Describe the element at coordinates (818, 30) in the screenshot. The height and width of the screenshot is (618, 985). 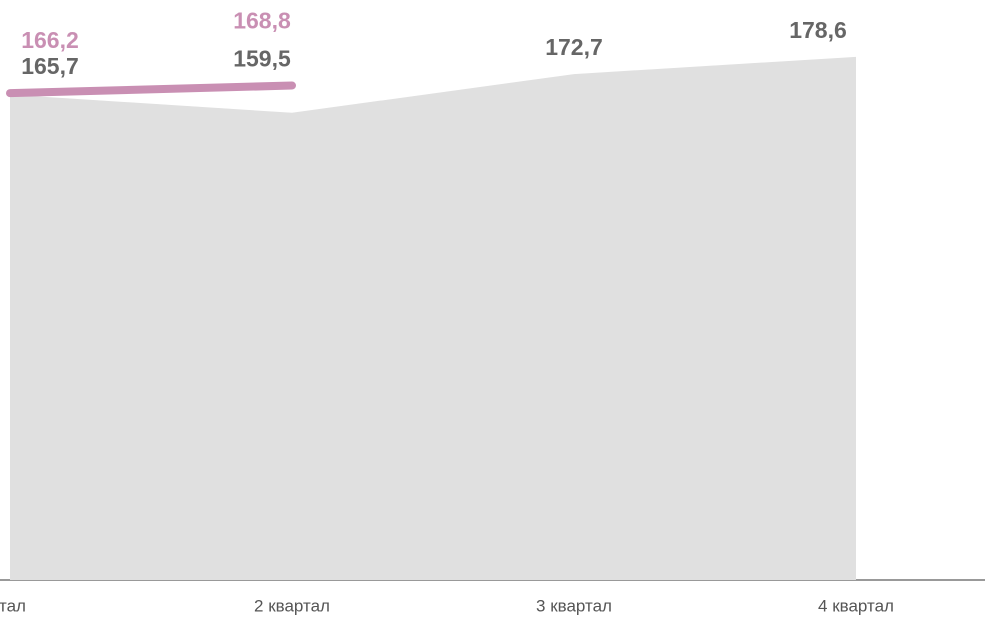
I see `value-label: 178,6` at that location.